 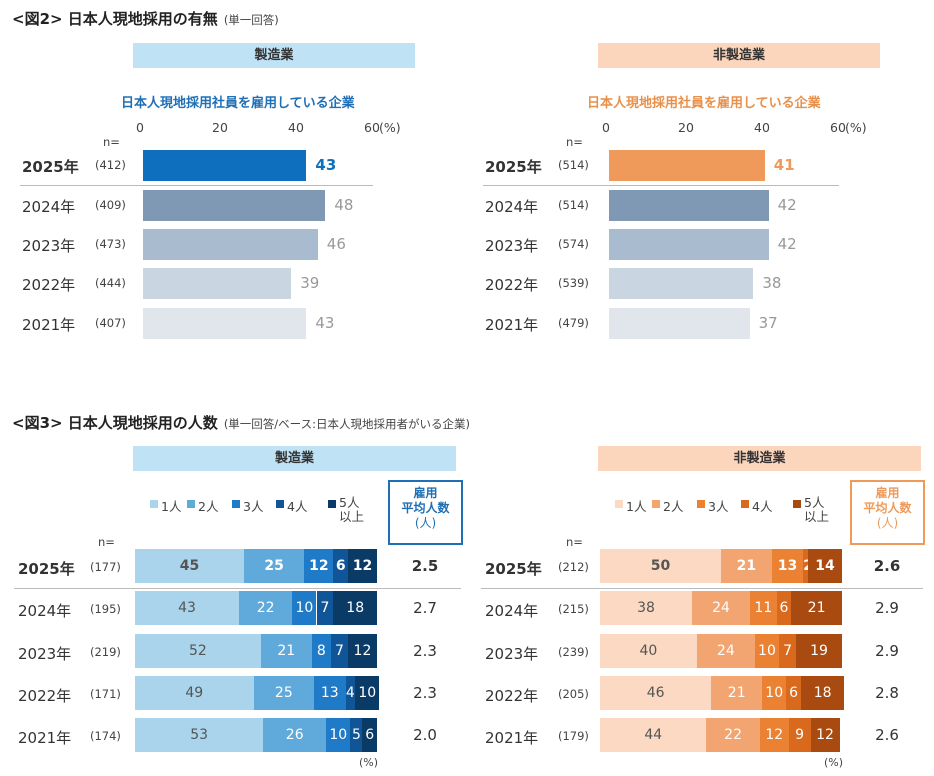 What do you see at coordinates (784, 165) in the screenshot?
I see `bar-value-label: 41` at bounding box center [784, 165].